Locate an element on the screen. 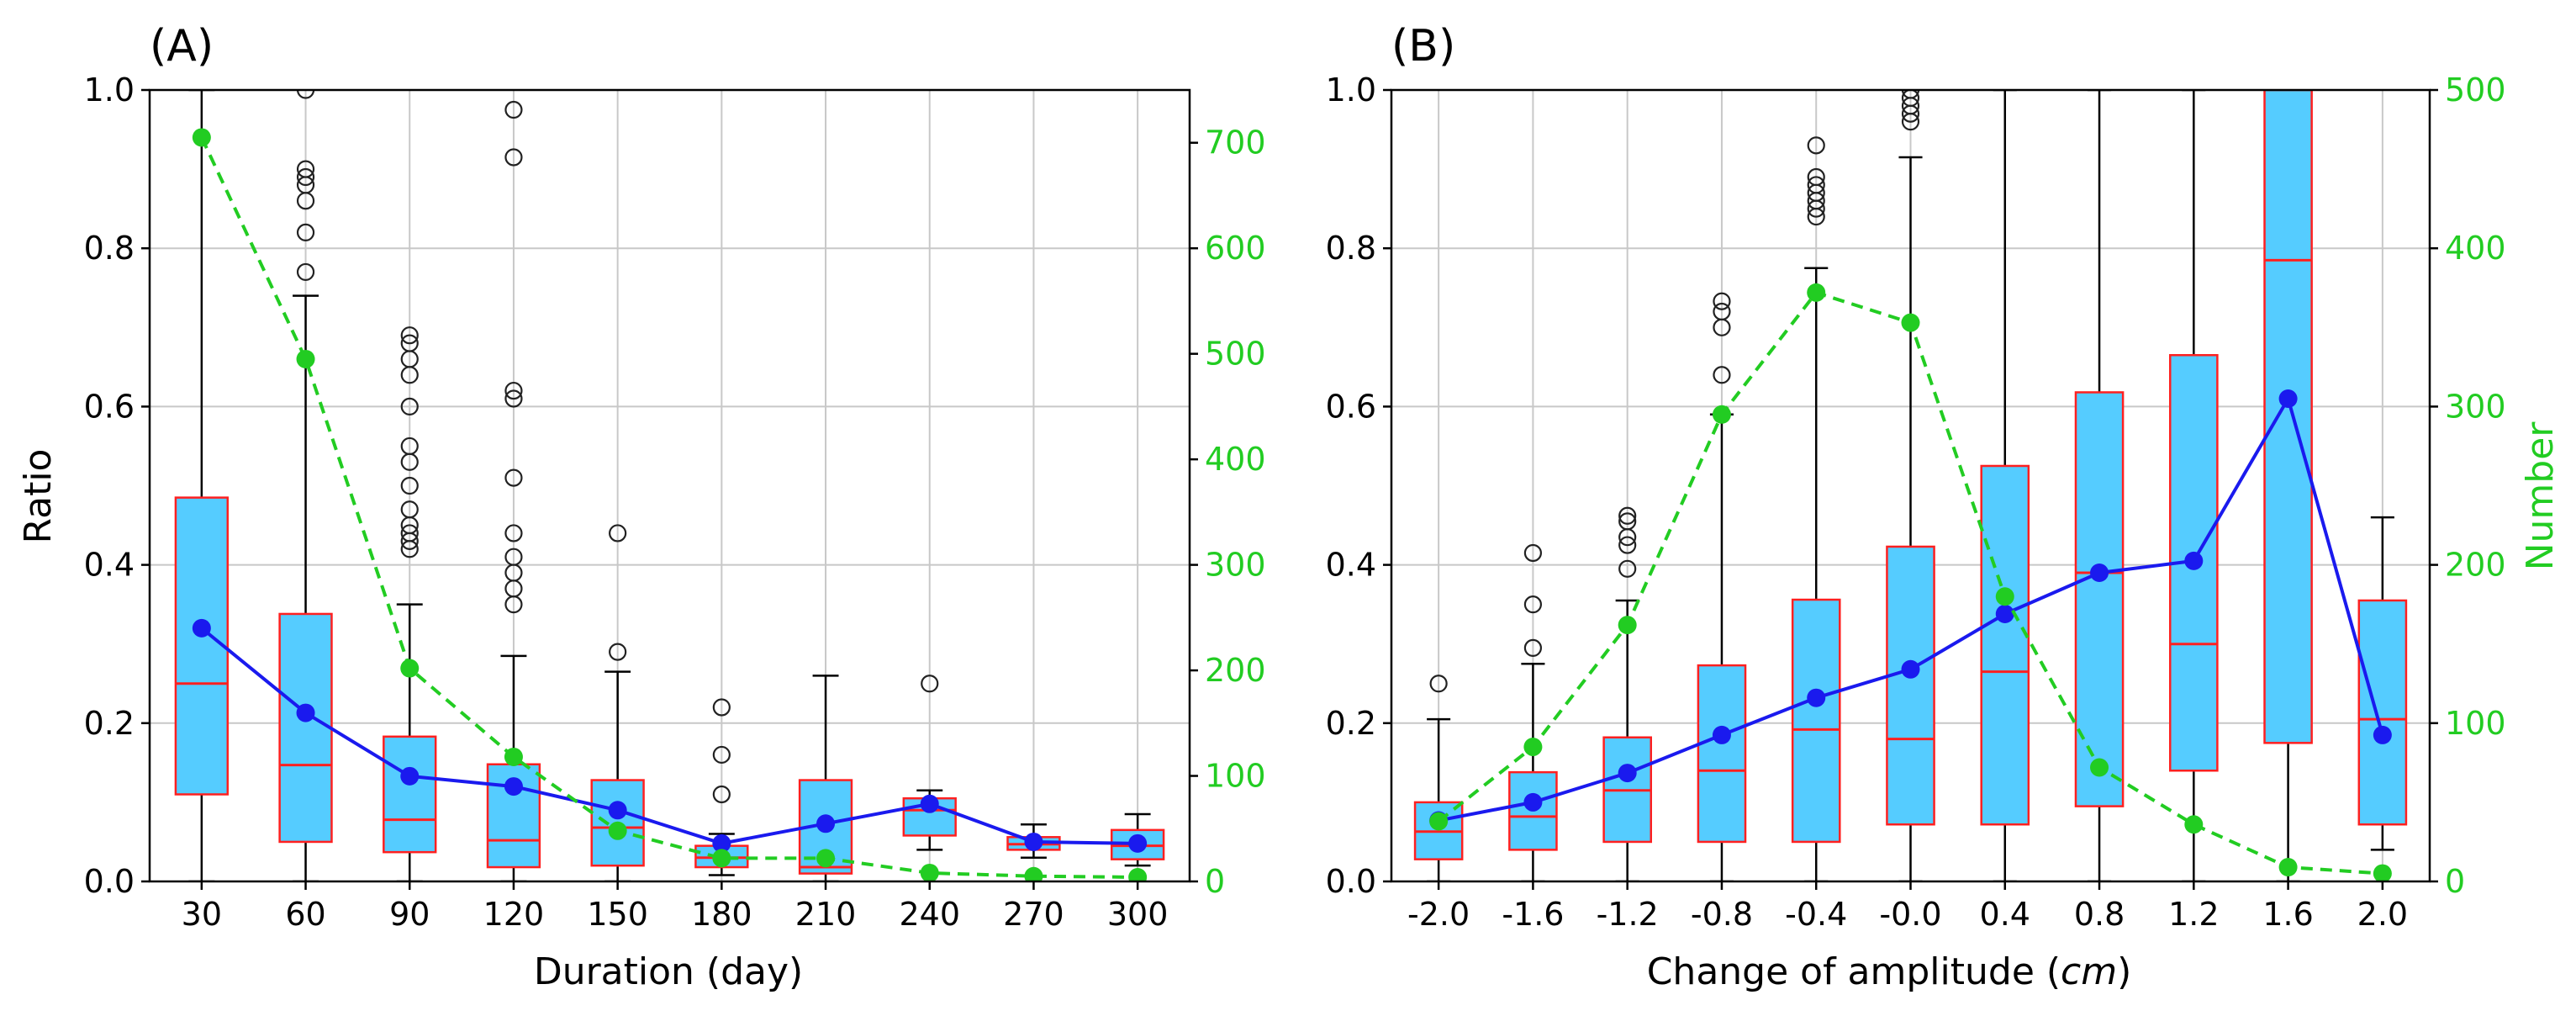 Image resolution: width=2576 pixels, height=1016 pixels. xtick-label: -1.2 is located at coordinates (1628, 914).